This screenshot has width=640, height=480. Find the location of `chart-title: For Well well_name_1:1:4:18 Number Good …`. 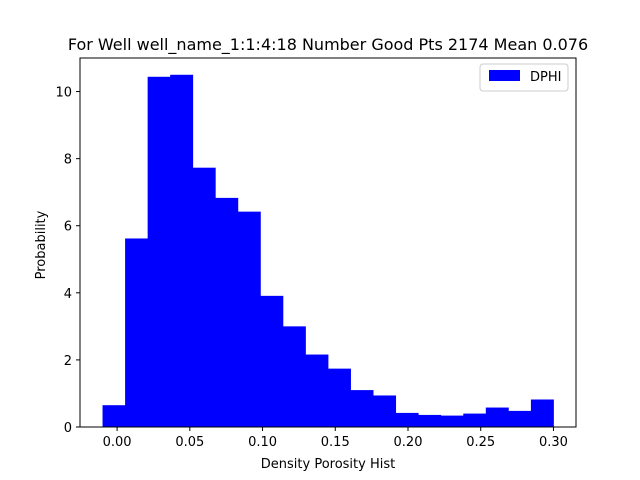

chart-title: For Well well_name_1:1:4:18 Number Good … is located at coordinates (328, 45).